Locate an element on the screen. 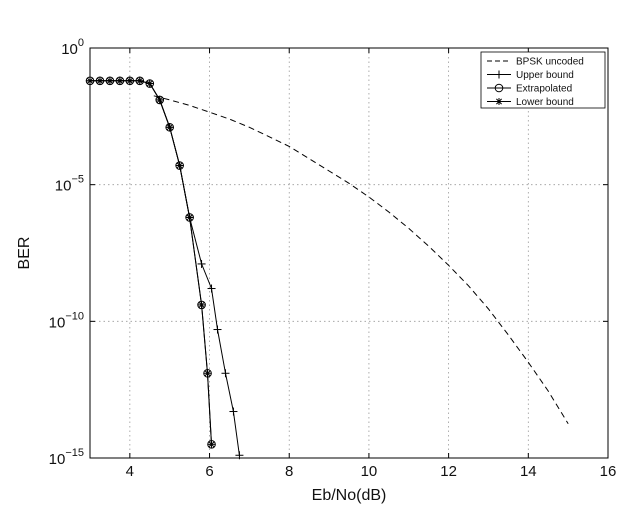 This screenshot has height=530, width=642. legend-entry-lower-bound: Lower bound is located at coordinates (530, 102).